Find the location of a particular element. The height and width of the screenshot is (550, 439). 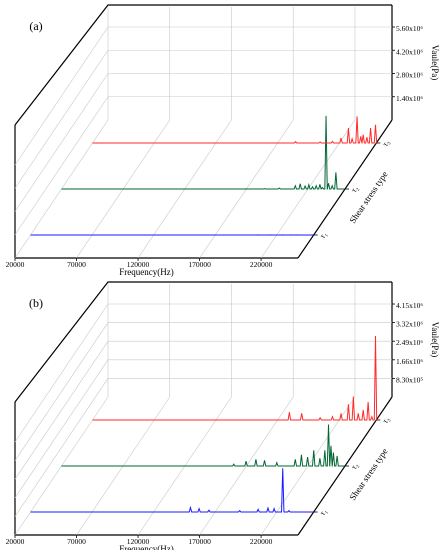

panel-label: (b) is located at coordinates (36, 303).